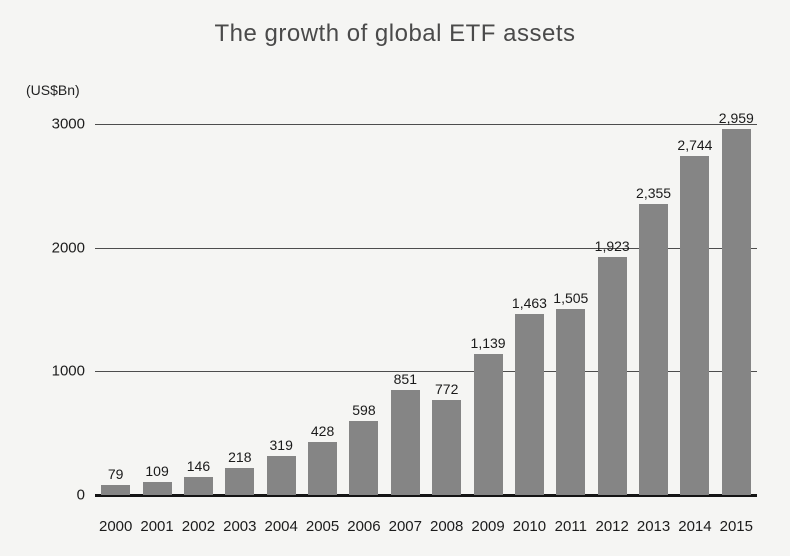  What do you see at coordinates (322, 431) in the screenshot?
I see `bar-value-label: 428` at bounding box center [322, 431].